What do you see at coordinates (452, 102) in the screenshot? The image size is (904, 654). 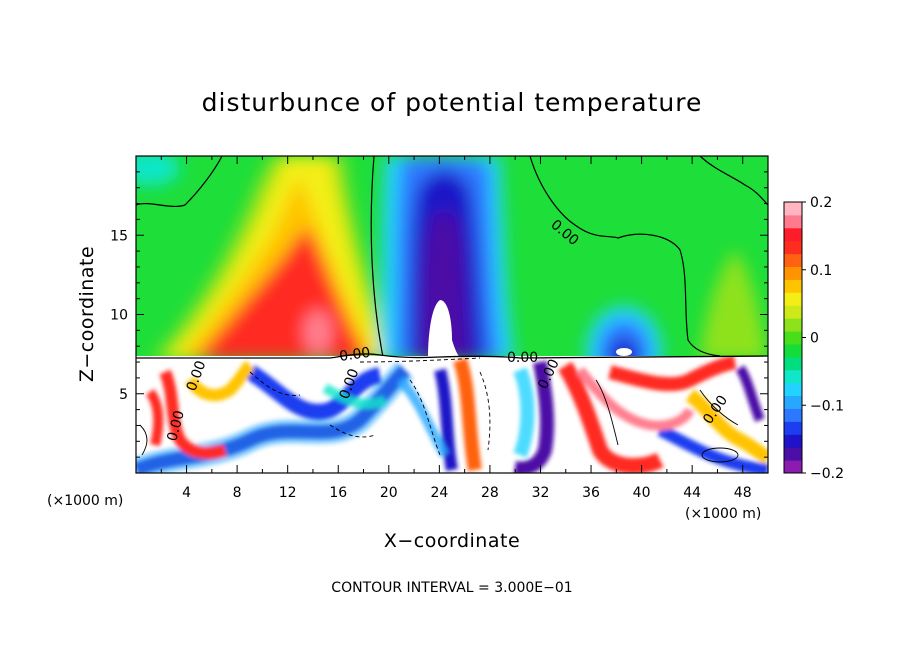 I see `chart-title: disturbunce of potential temperature` at bounding box center [452, 102].